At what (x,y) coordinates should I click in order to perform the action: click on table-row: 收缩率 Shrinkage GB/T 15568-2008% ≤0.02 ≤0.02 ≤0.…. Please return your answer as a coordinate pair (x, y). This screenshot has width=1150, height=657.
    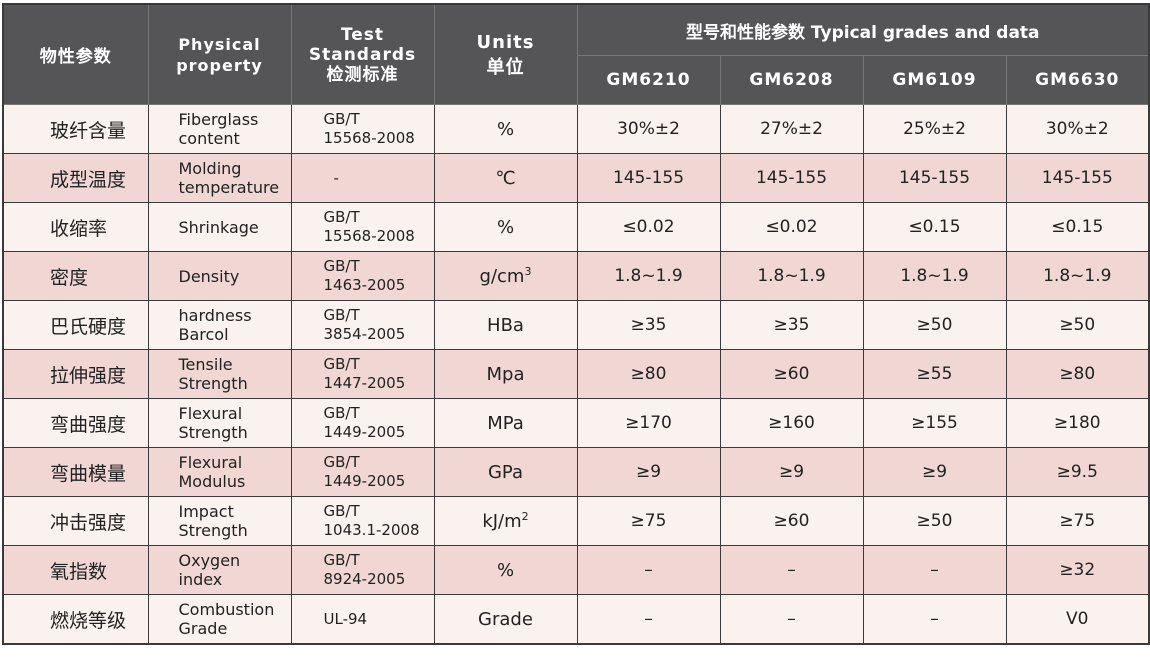
    Looking at the image, I should click on (576, 227).